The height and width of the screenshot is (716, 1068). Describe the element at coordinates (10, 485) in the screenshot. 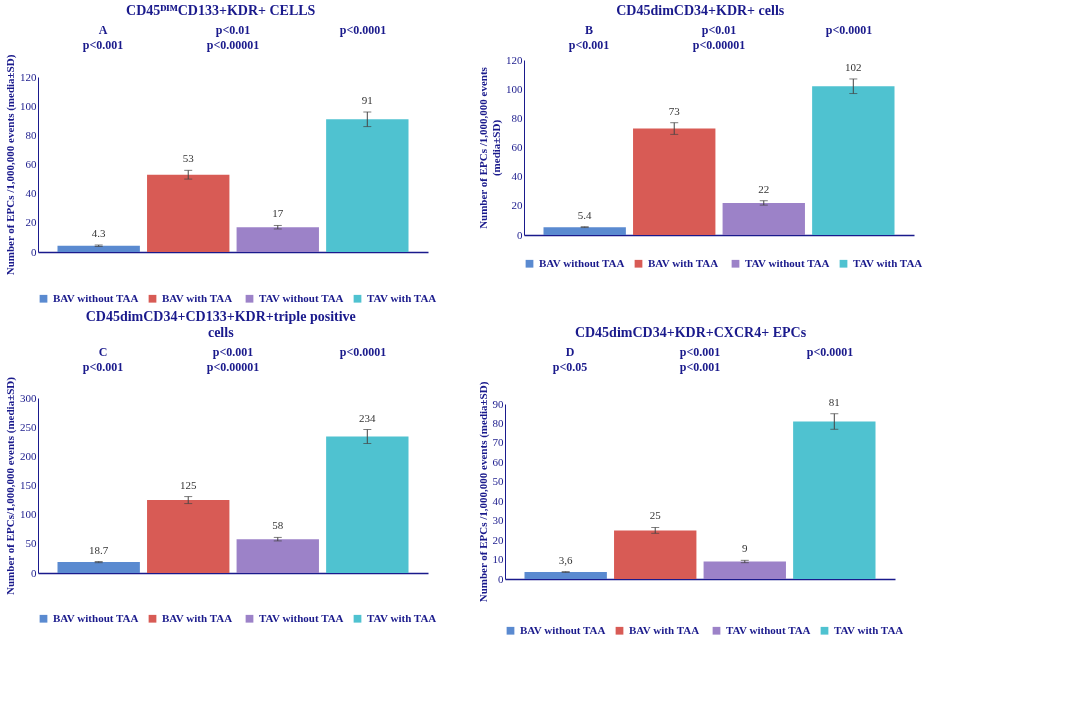

I see `y-axis-title: Number of EPCs/1,000,000 events (media±SD)` at that location.